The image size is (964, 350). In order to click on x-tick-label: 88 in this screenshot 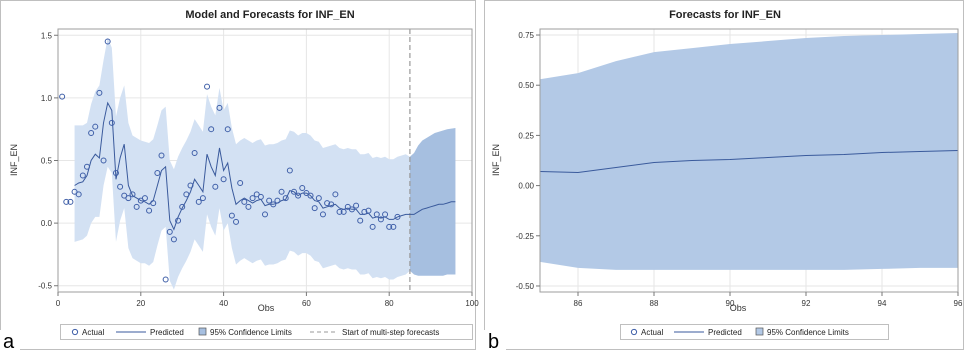, I will do `click(654, 303)`.